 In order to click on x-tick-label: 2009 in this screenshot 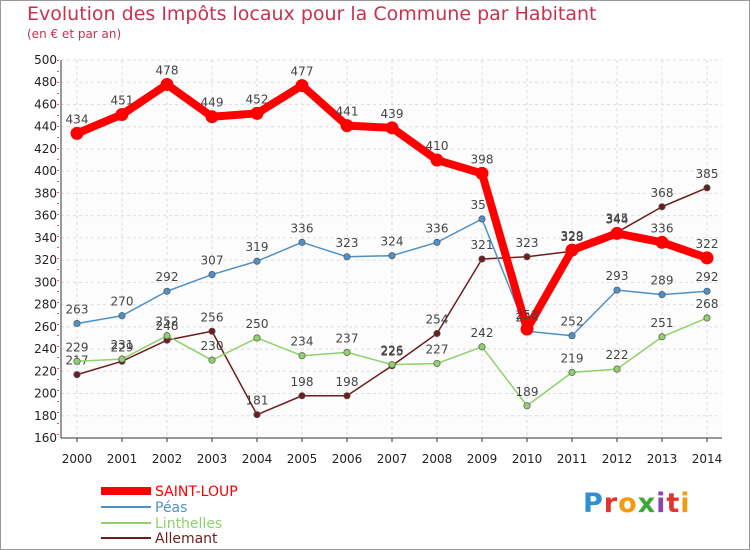, I will do `click(482, 459)`.